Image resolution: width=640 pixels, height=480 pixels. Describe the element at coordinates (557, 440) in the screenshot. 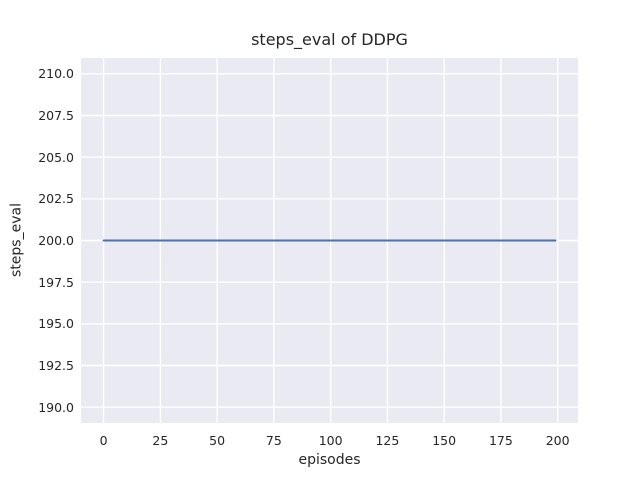

I see `x-tick-label: 200` at that location.